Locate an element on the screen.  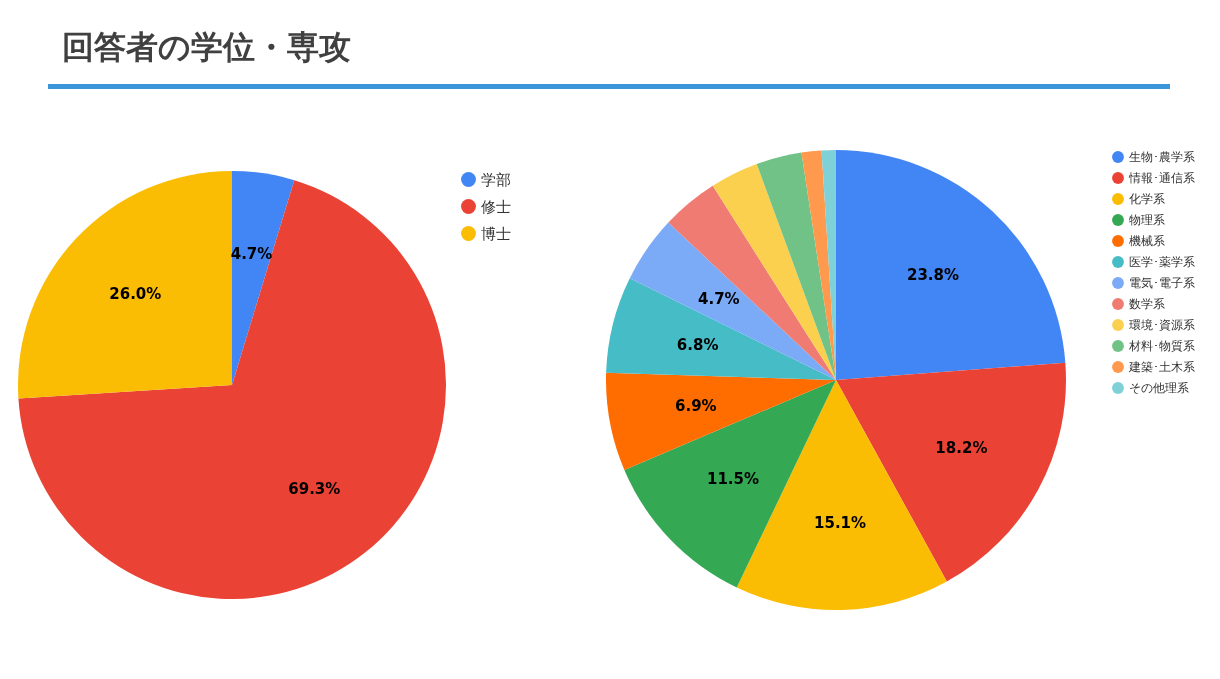
data-label: 15.1% is located at coordinates (840, 522).